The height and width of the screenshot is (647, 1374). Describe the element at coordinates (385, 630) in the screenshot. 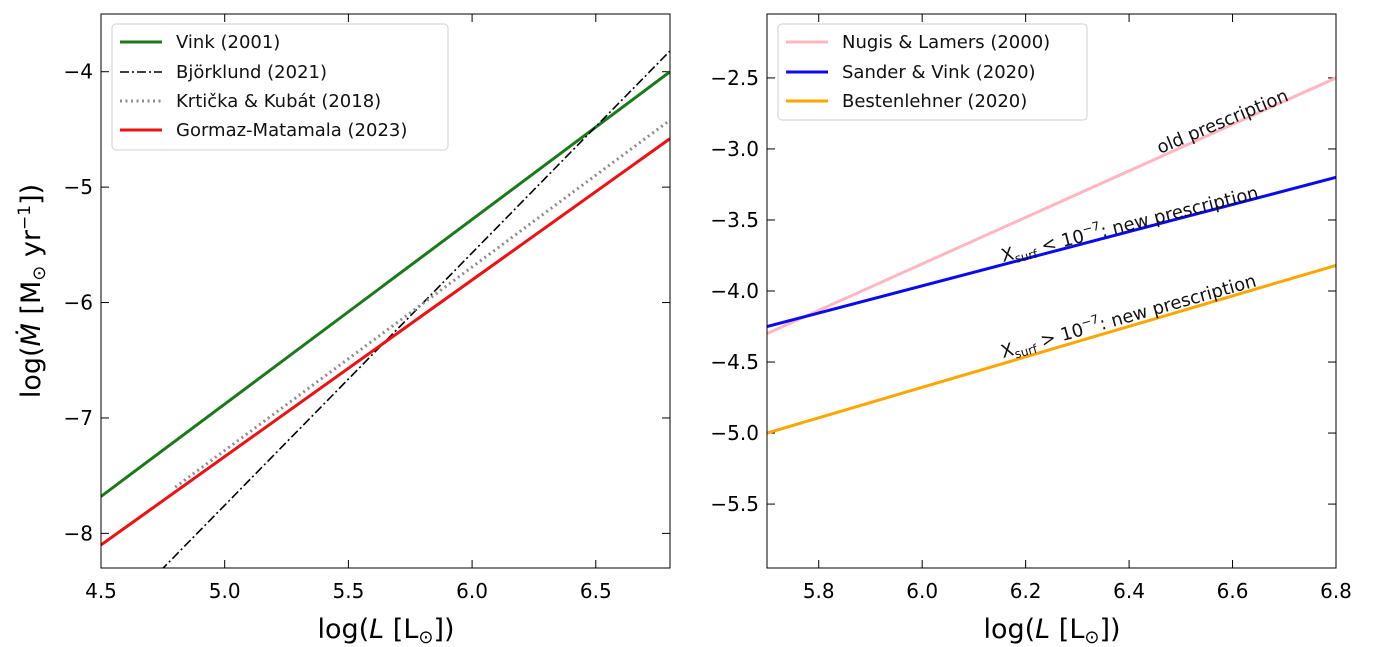

I see `left-x-axis-label: log(L [L⊙])` at that location.